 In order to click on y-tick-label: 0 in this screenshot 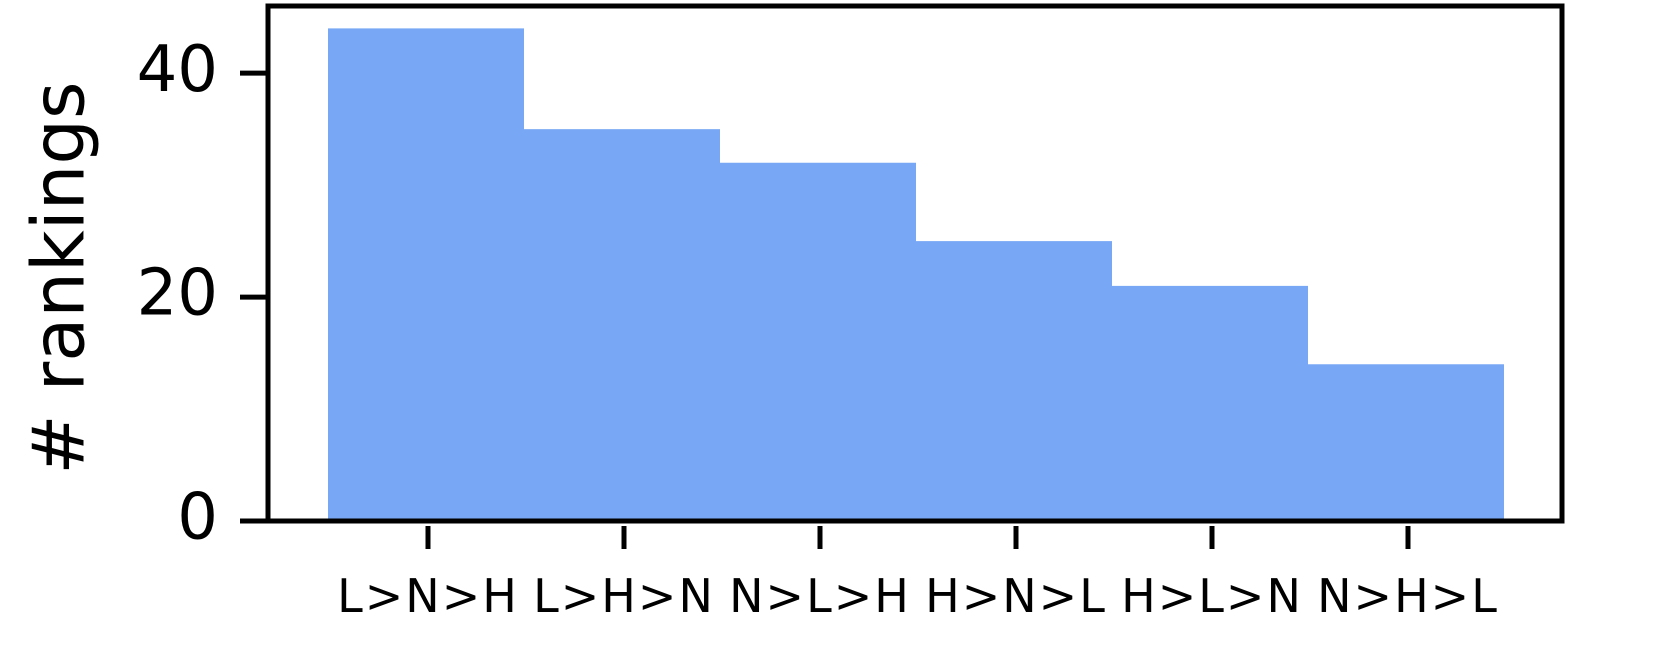, I will do `click(197, 518)`.